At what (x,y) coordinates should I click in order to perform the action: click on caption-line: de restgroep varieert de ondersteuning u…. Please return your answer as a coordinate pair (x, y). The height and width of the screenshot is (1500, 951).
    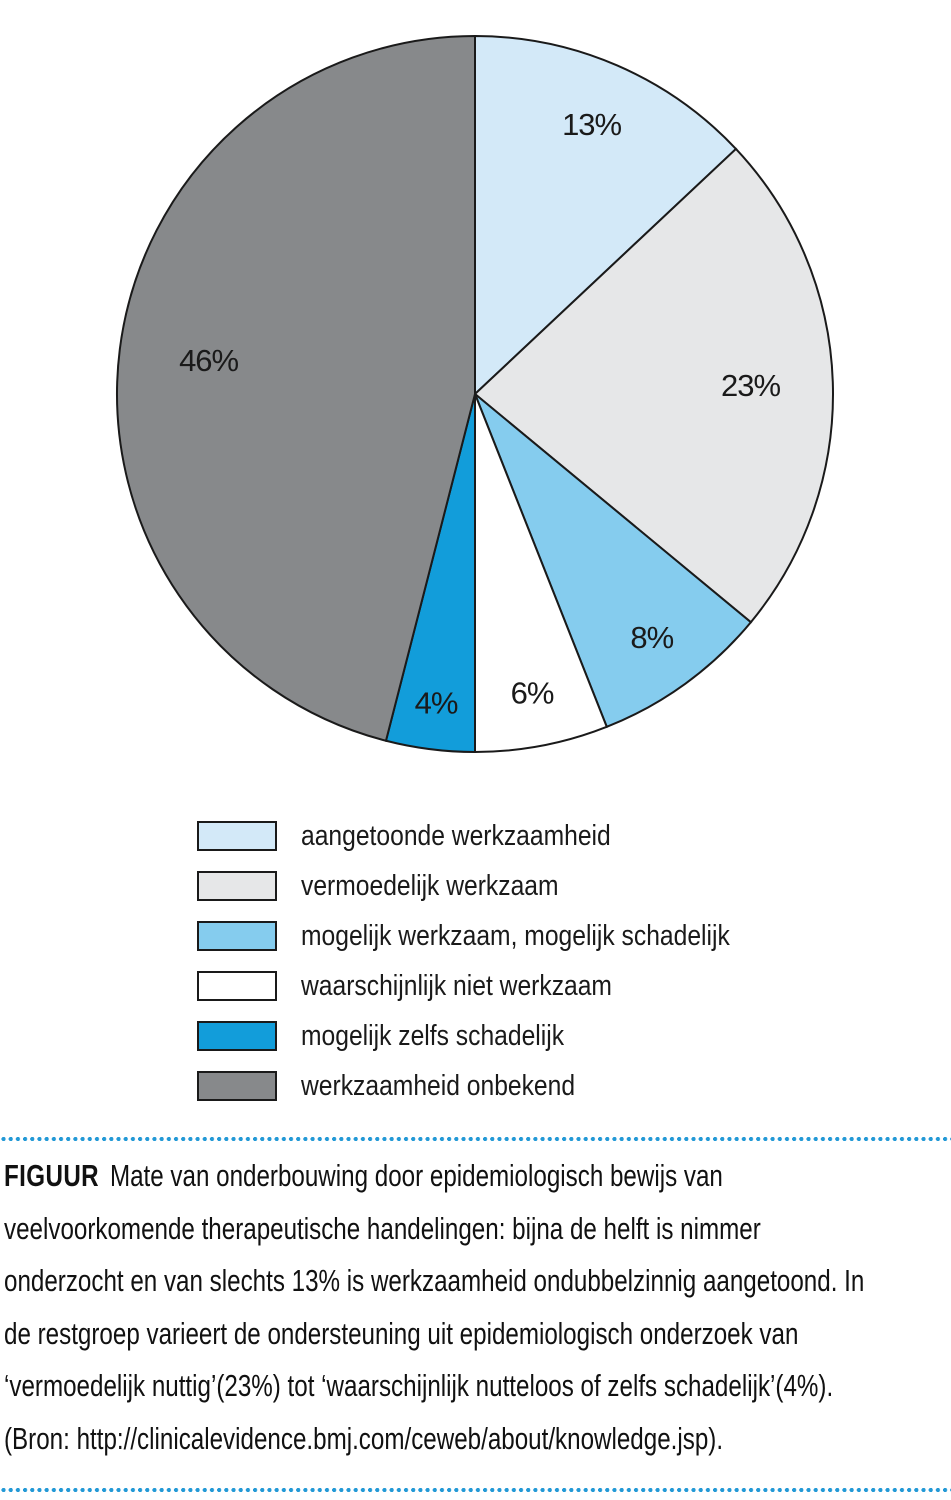
    Looking at the image, I should click on (401, 1333).